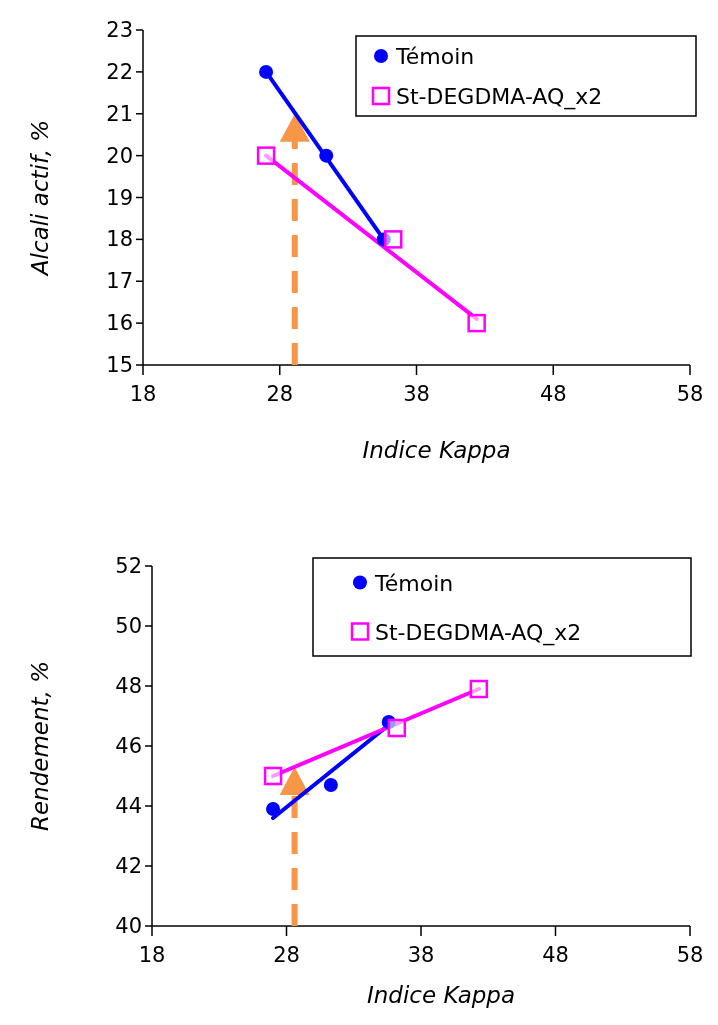 The image size is (718, 1025). I want to click on y-tick-label: 21, so click(119, 113).